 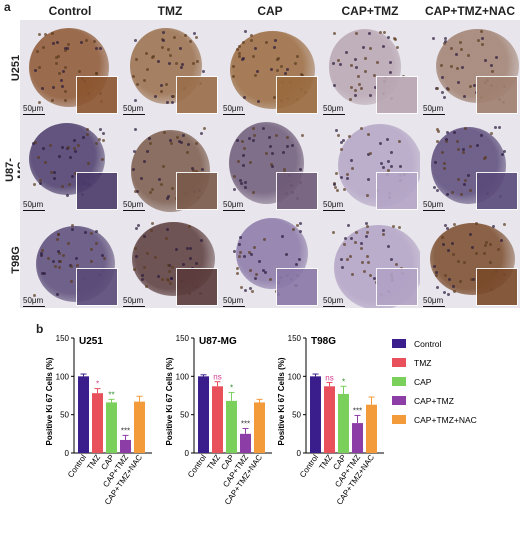 What do you see at coordinates (270, 260) in the screenshot?
I see `micrograph-tile-t98g-cap: 50μm` at bounding box center [270, 260].